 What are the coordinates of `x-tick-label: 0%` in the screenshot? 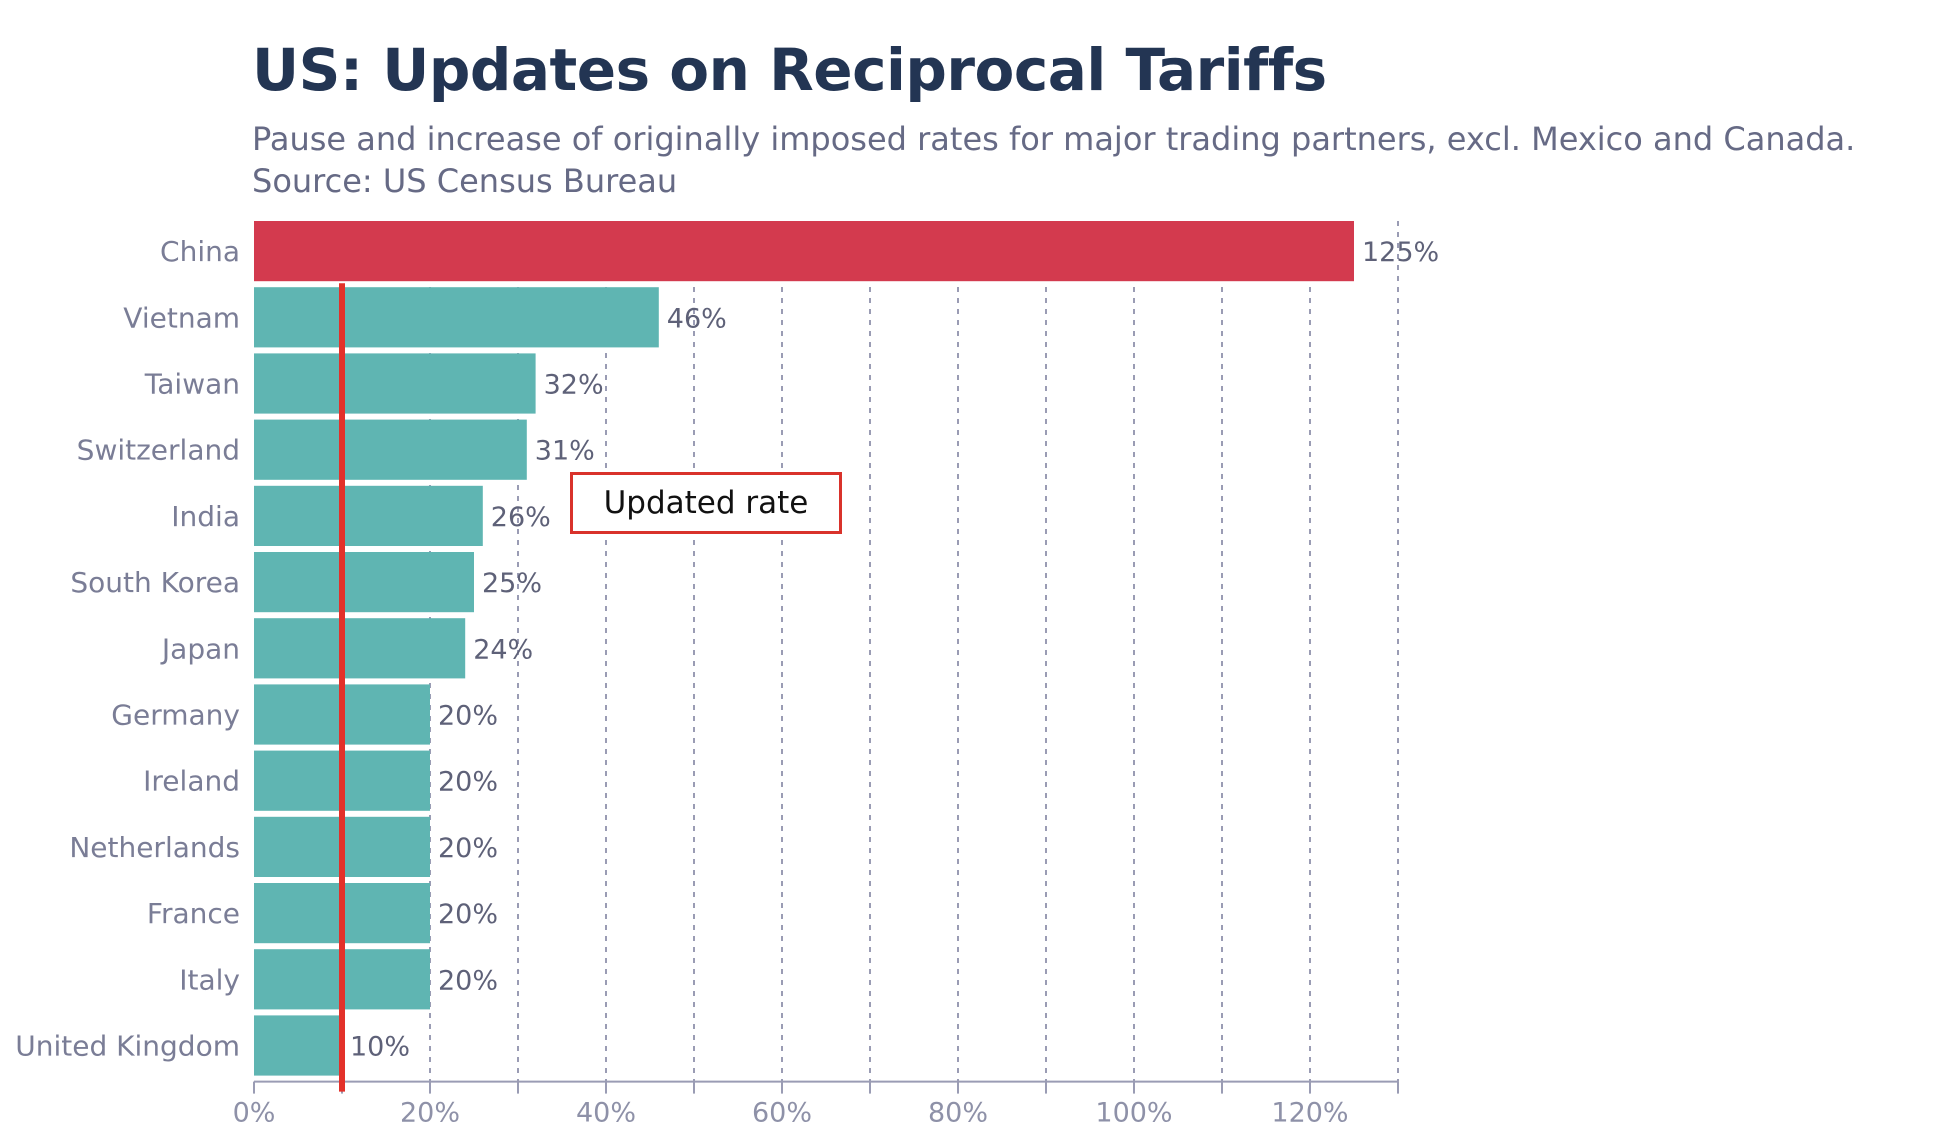 It's located at (254, 1113).